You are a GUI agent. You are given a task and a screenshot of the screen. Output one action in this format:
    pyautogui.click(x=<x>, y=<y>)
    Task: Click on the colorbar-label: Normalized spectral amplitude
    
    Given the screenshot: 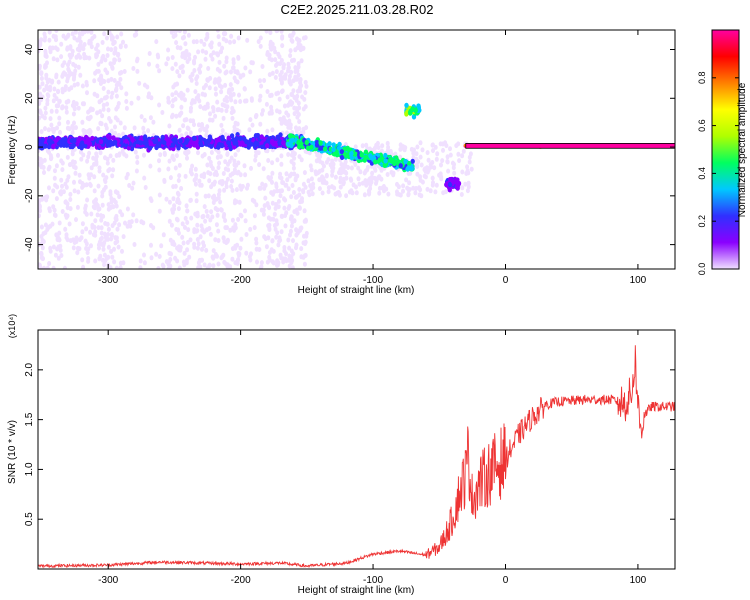 What is the action you would take?
    pyautogui.click(x=742, y=149)
    